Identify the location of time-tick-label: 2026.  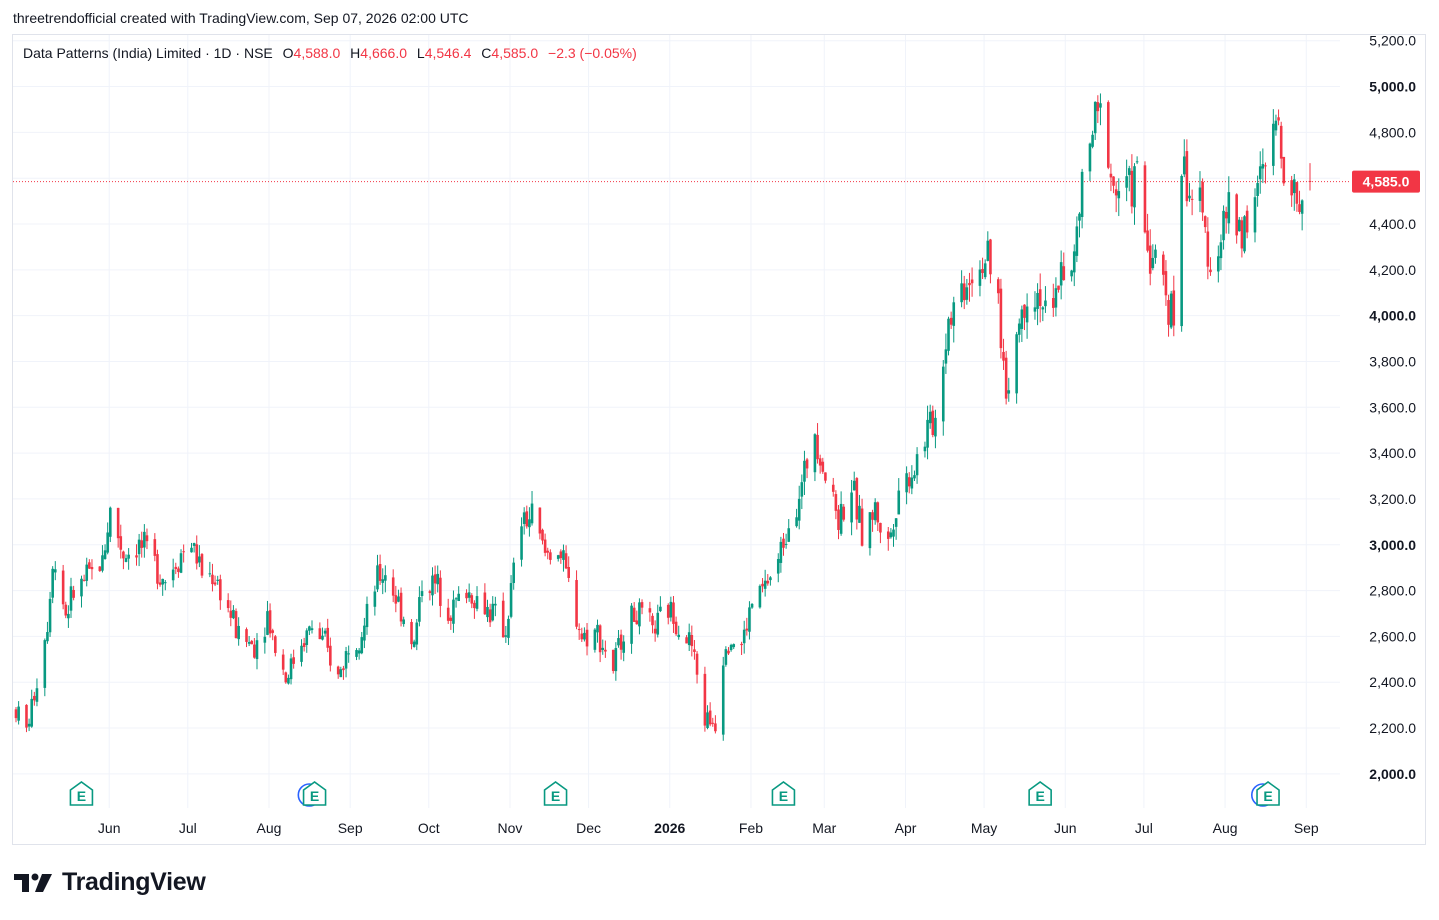
(669, 828).